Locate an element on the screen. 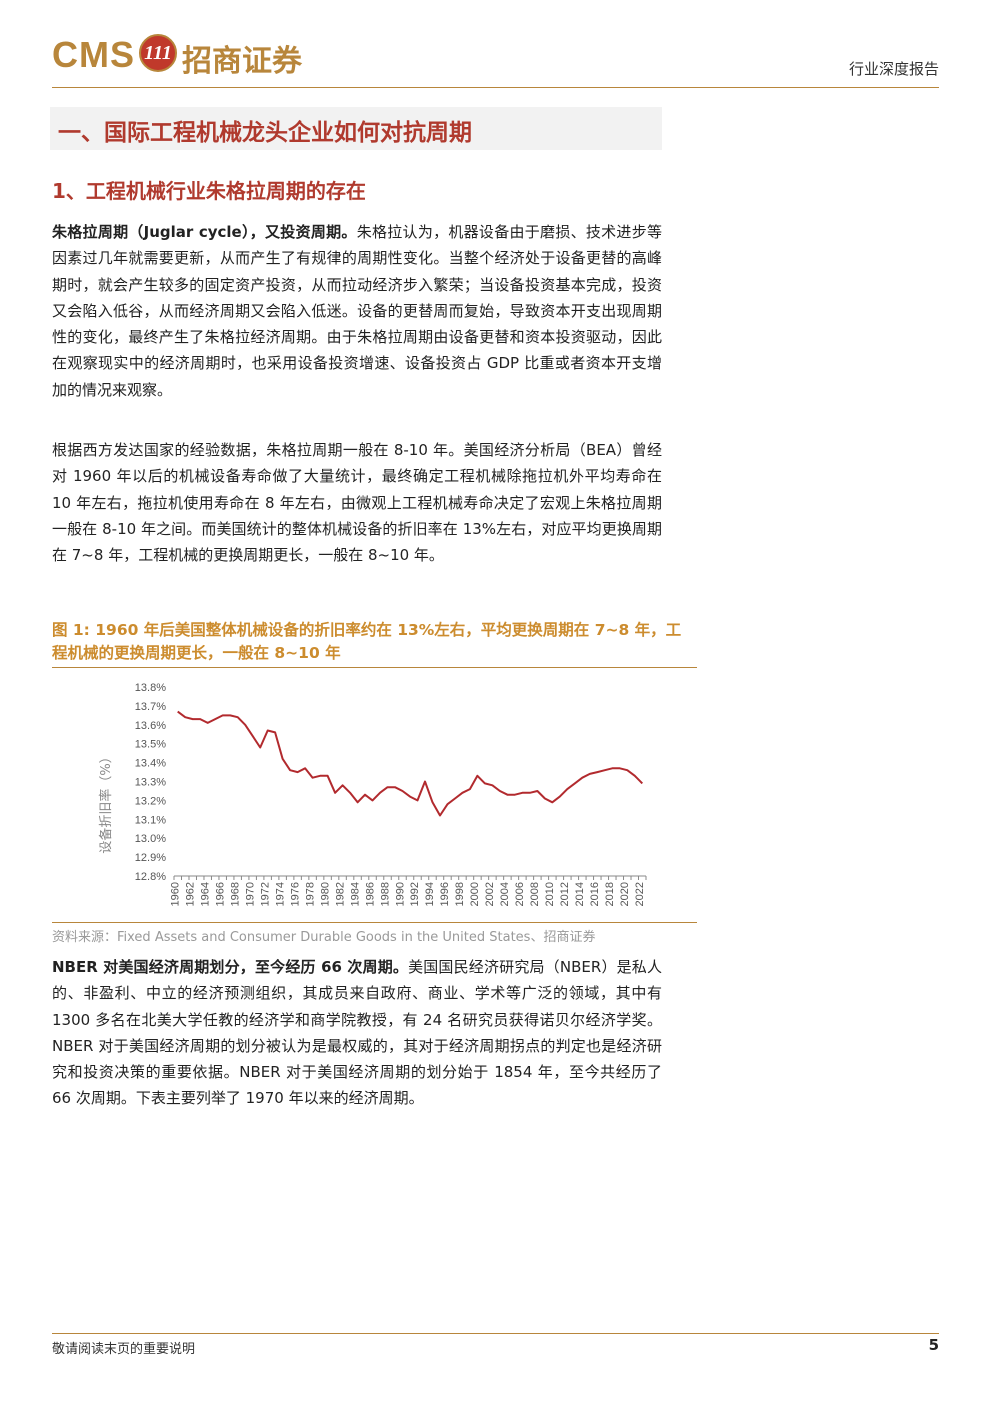 This screenshot has height=1403, width=992. x-tick-label: 1988 is located at coordinates (385, 894).